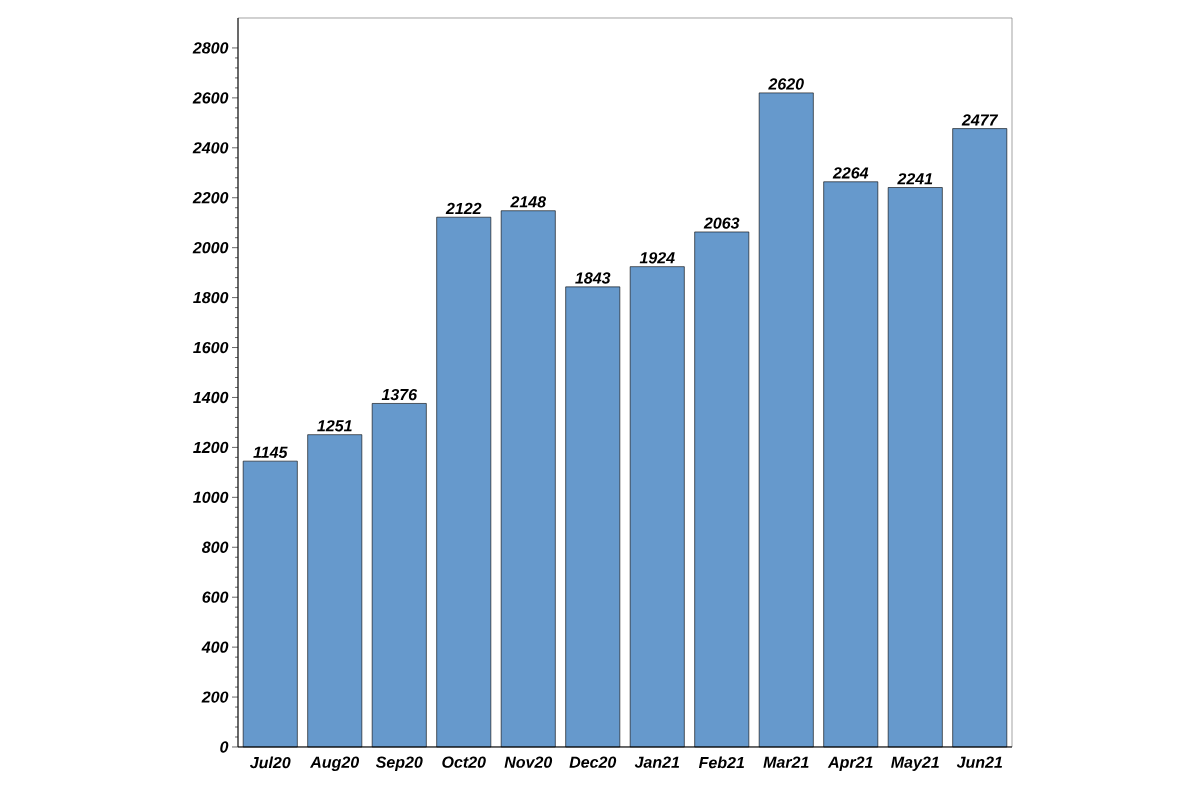 Image resolution: width=1200 pixels, height=800 pixels. I want to click on y-tick-label: 2400, so click(210, 148).